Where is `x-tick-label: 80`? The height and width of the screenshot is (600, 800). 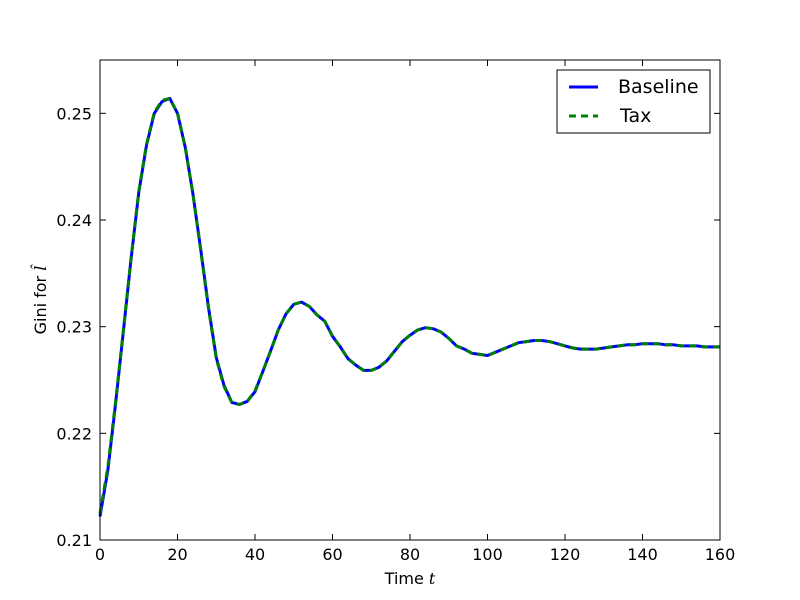 x-tick-label: 80 is located at coordinates (410, 554).